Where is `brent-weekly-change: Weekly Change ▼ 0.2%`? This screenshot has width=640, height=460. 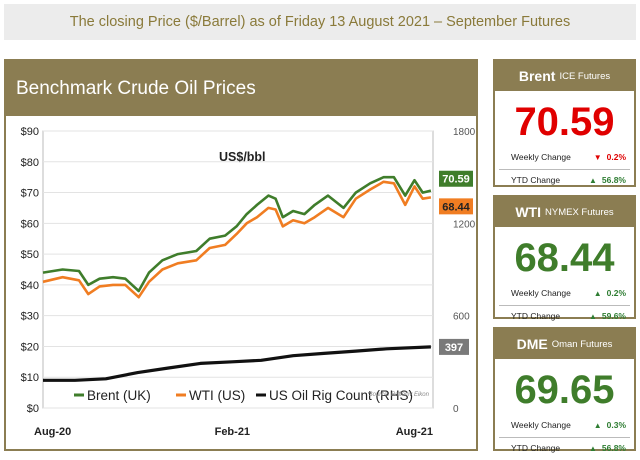
brent-weekly-change: Weekly Change ▼ 0.2% is located at coordinates (564, 158).